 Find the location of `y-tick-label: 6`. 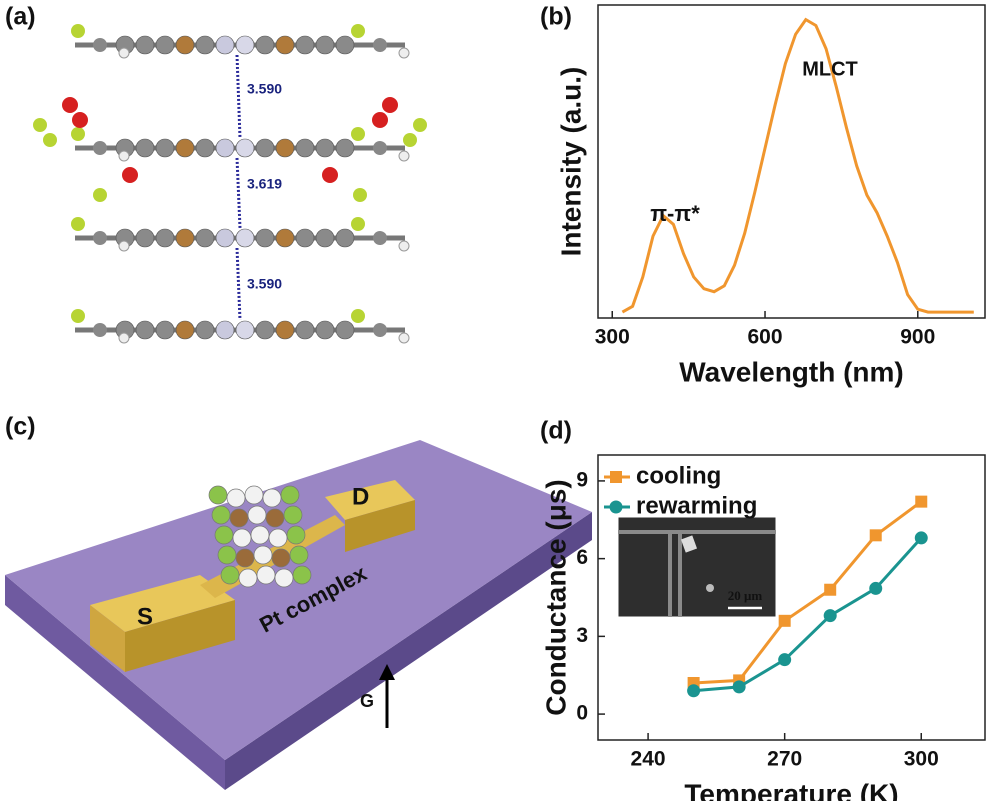

y-tick-label: 6 is located at coordinates (582, 557).